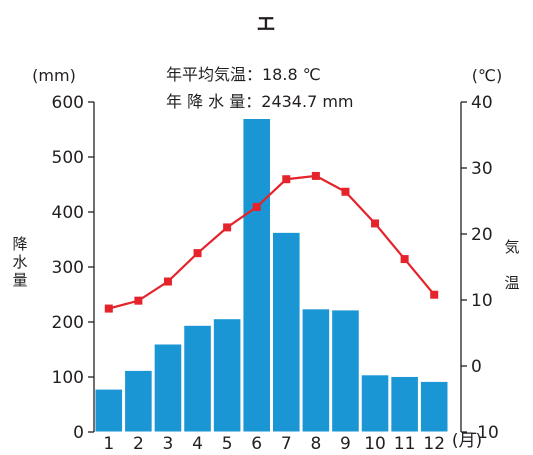  Describe the element at coordinates (375, 444) in the screenshot. I see `month-label-10: 10` at that location.